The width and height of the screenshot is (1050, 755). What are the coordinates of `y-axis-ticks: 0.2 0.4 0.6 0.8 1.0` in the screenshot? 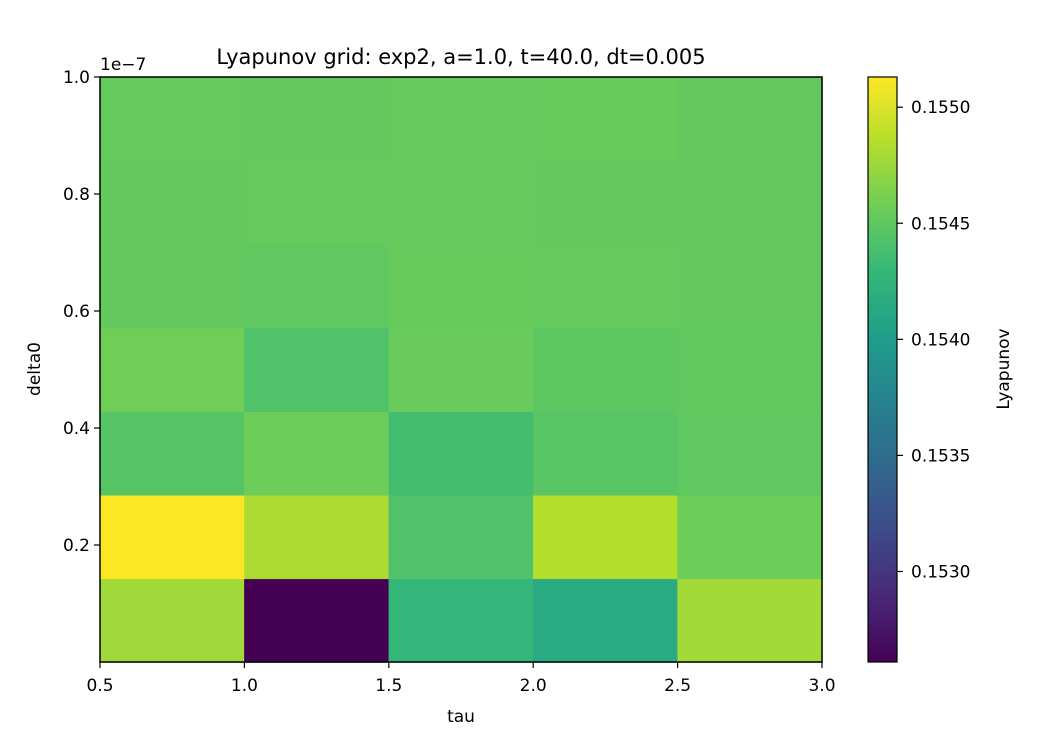 It's located at (81, 312).